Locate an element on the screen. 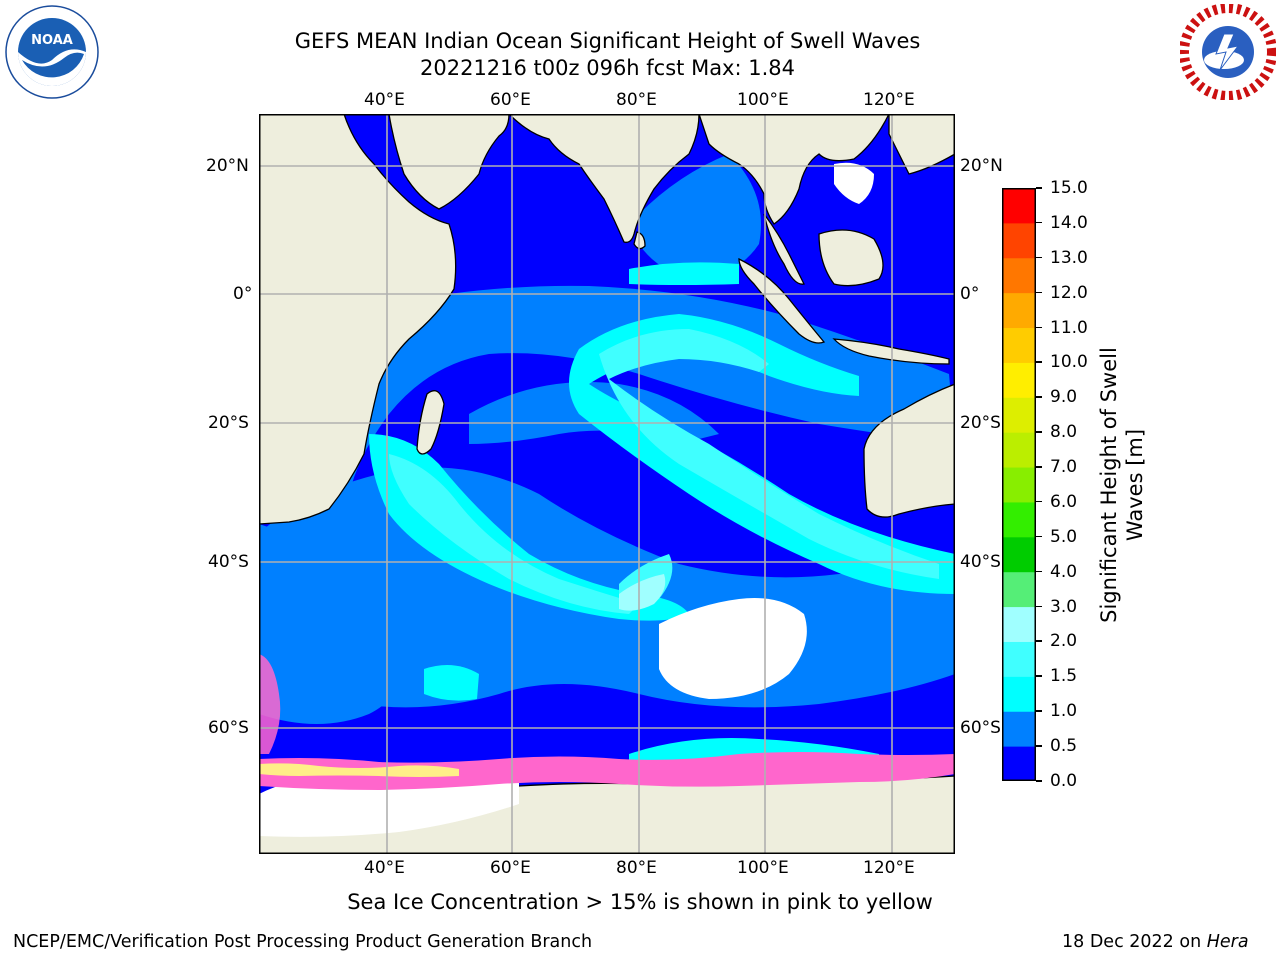 The height and width of the screenshot is (960, 1280). sea-ice-pink is located at coordinates (607, 771).